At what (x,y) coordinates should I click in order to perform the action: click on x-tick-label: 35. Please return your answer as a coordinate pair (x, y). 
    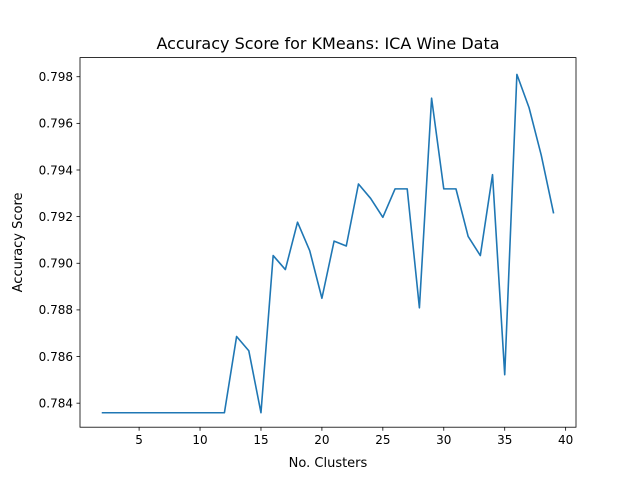
    Looking at the image, I should click on (504, 440).